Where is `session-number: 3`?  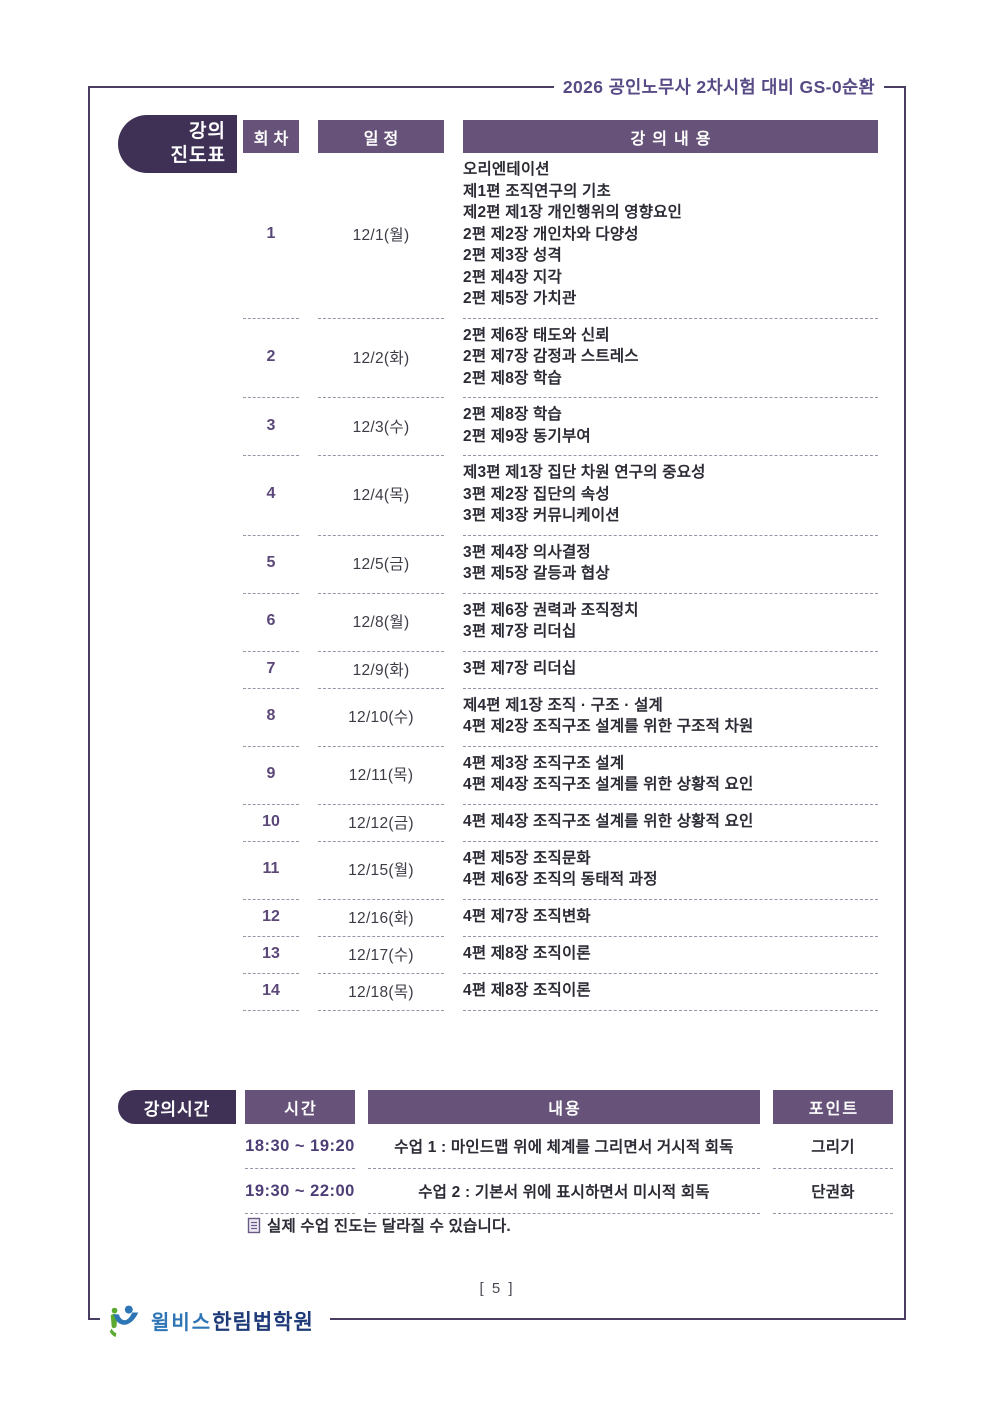
session-number: 3 is located at coordinates (271, 427).